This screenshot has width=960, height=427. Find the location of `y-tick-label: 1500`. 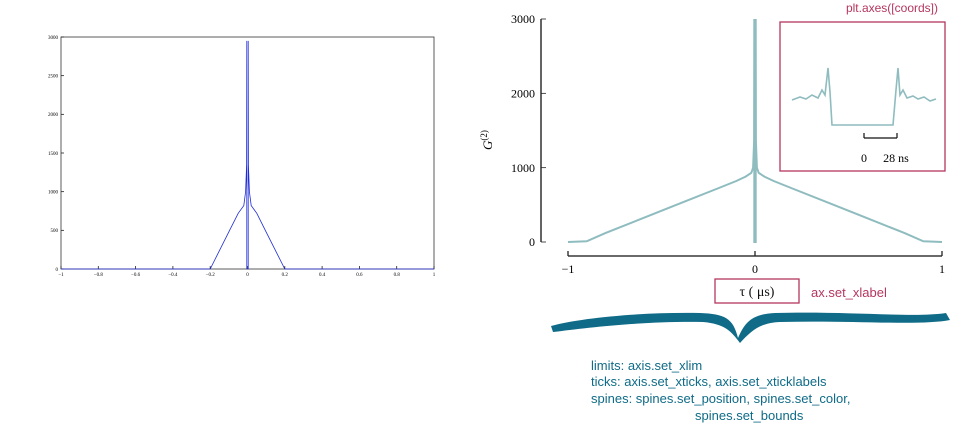

y-tick-label: 1500 is located at coordinates (53, 154).